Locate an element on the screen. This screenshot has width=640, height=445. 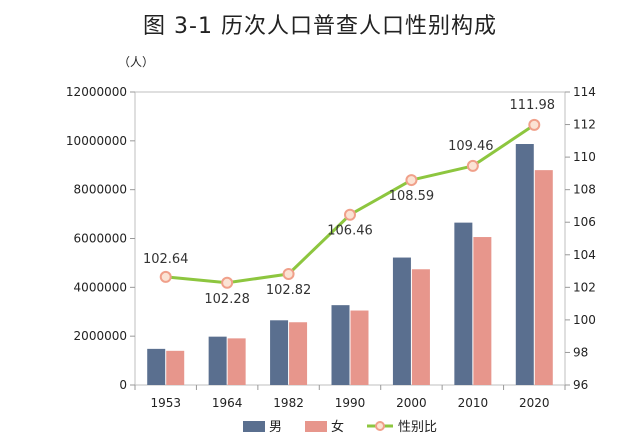
ratio-data-label: 102.28 is located at coordinates (227, 299).